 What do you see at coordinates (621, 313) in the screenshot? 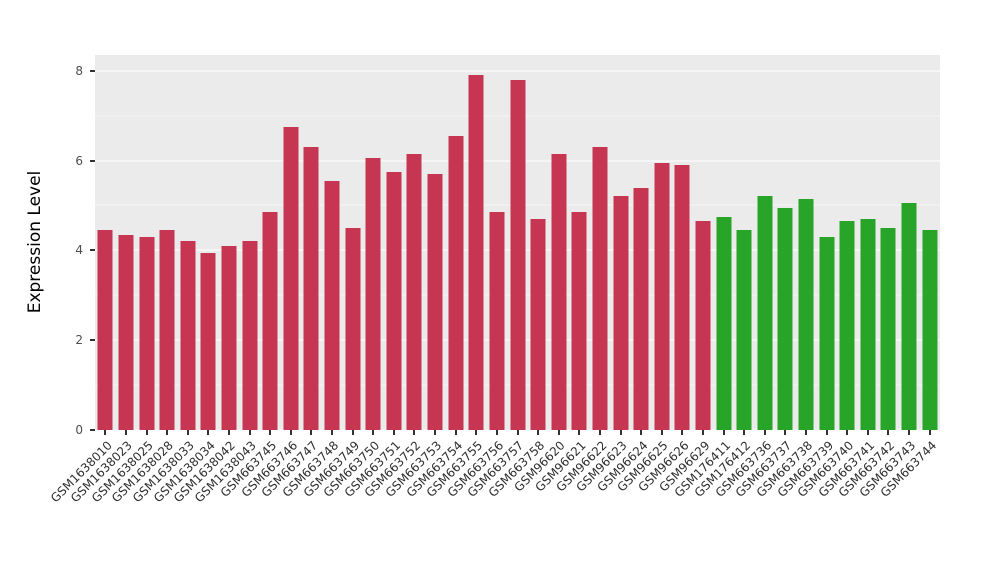
I see `bar-GSM96623` at bounding box center [621, 313].